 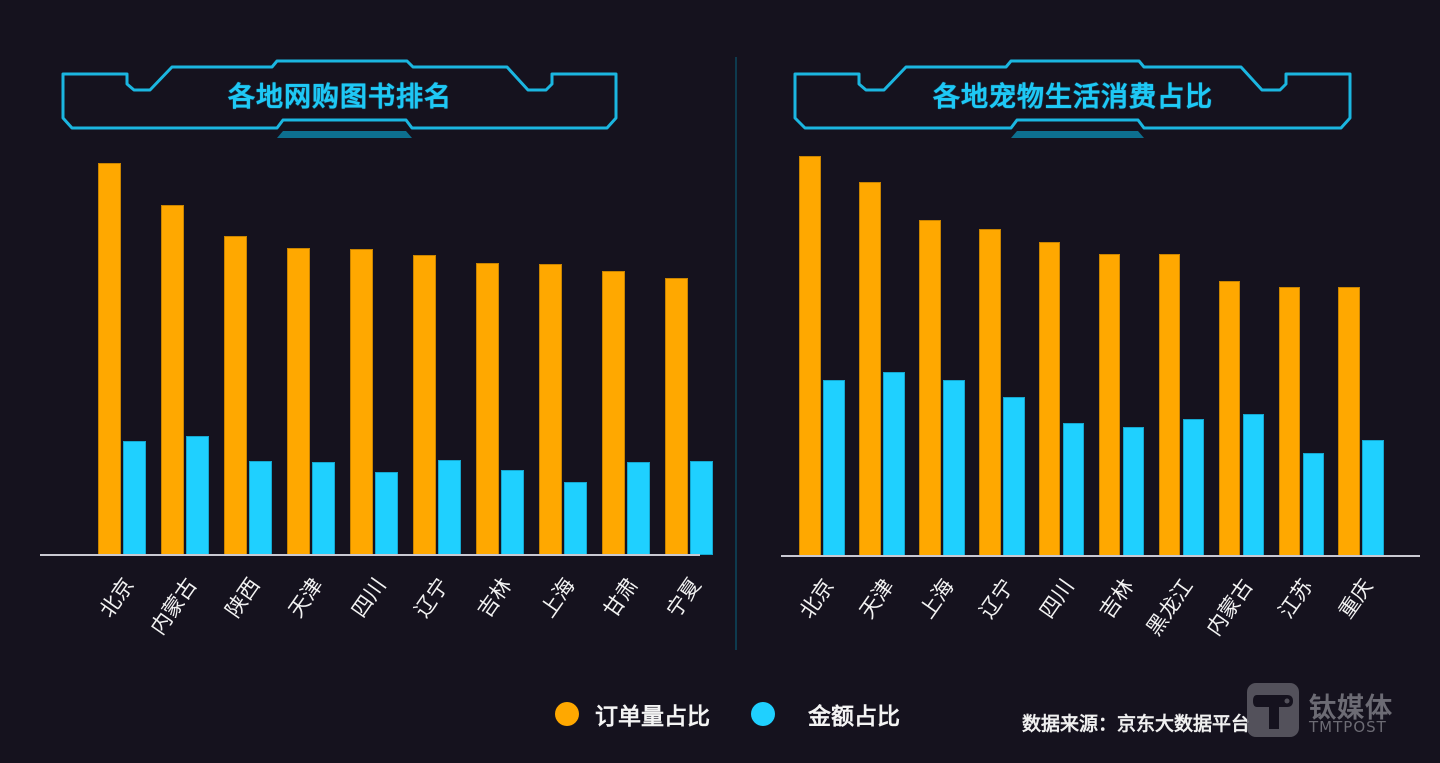 I want to click on pets-x-axis, so click(x=1100, y=556).